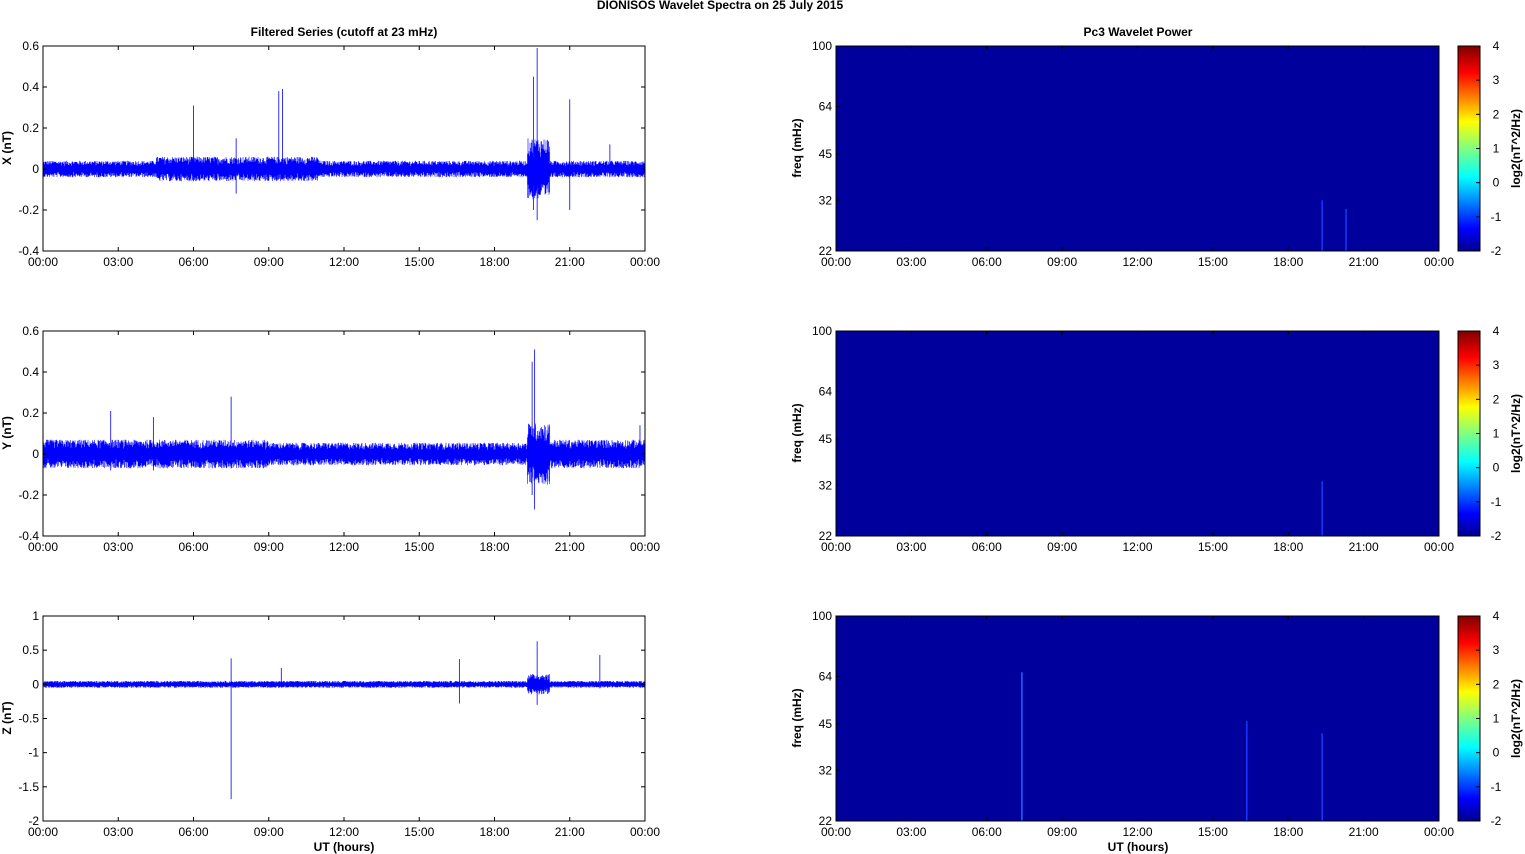 This screenshot has width=1525, height=854. I want to click on wavelet-title: Pc3 Wavelet Power, so click(1138, 32).